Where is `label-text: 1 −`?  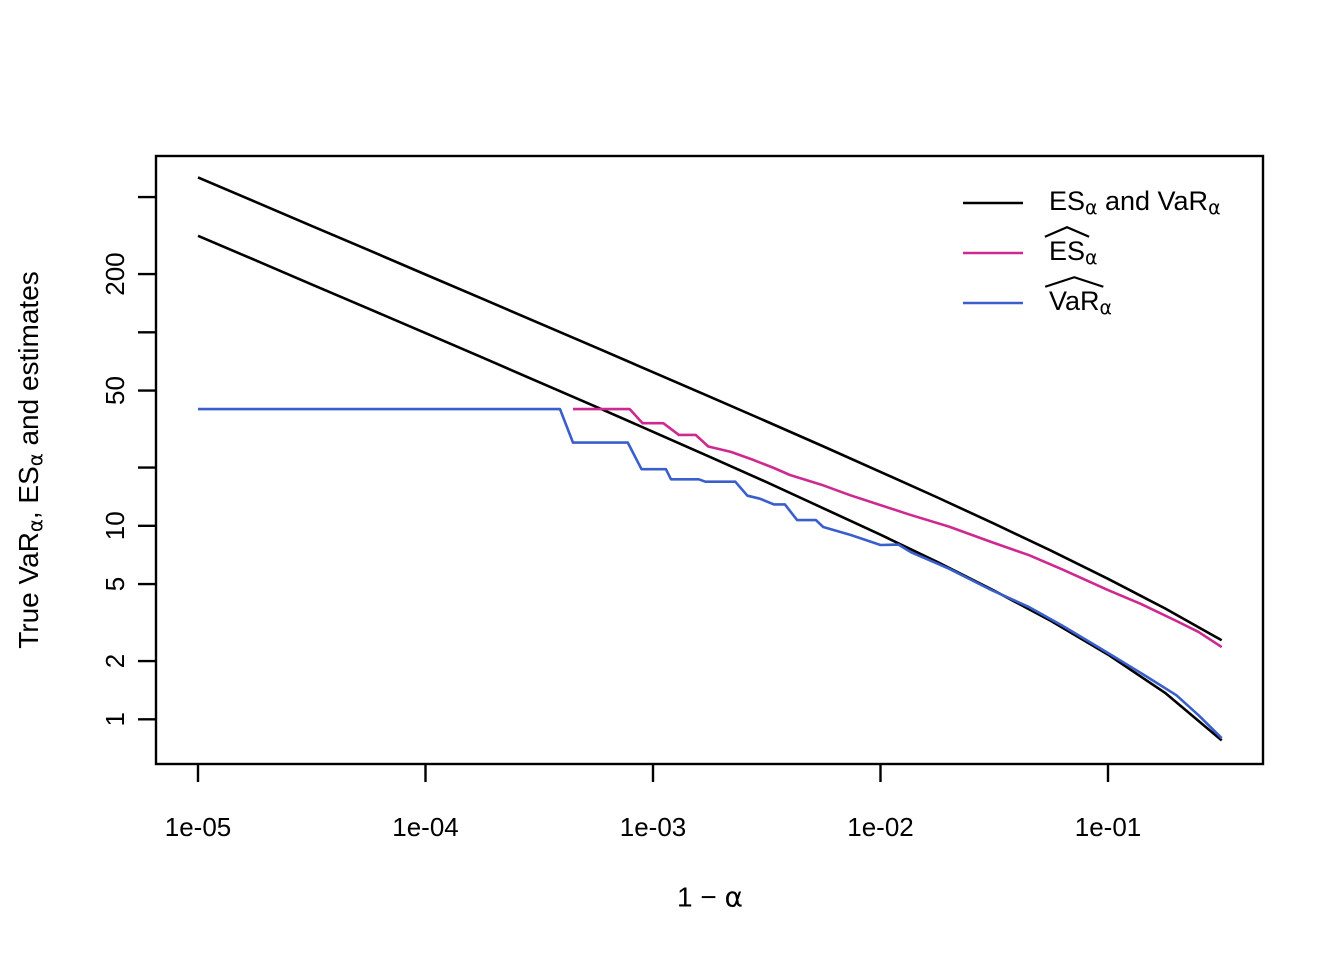 label-text: 1 − is located at coordinates (701, 897).